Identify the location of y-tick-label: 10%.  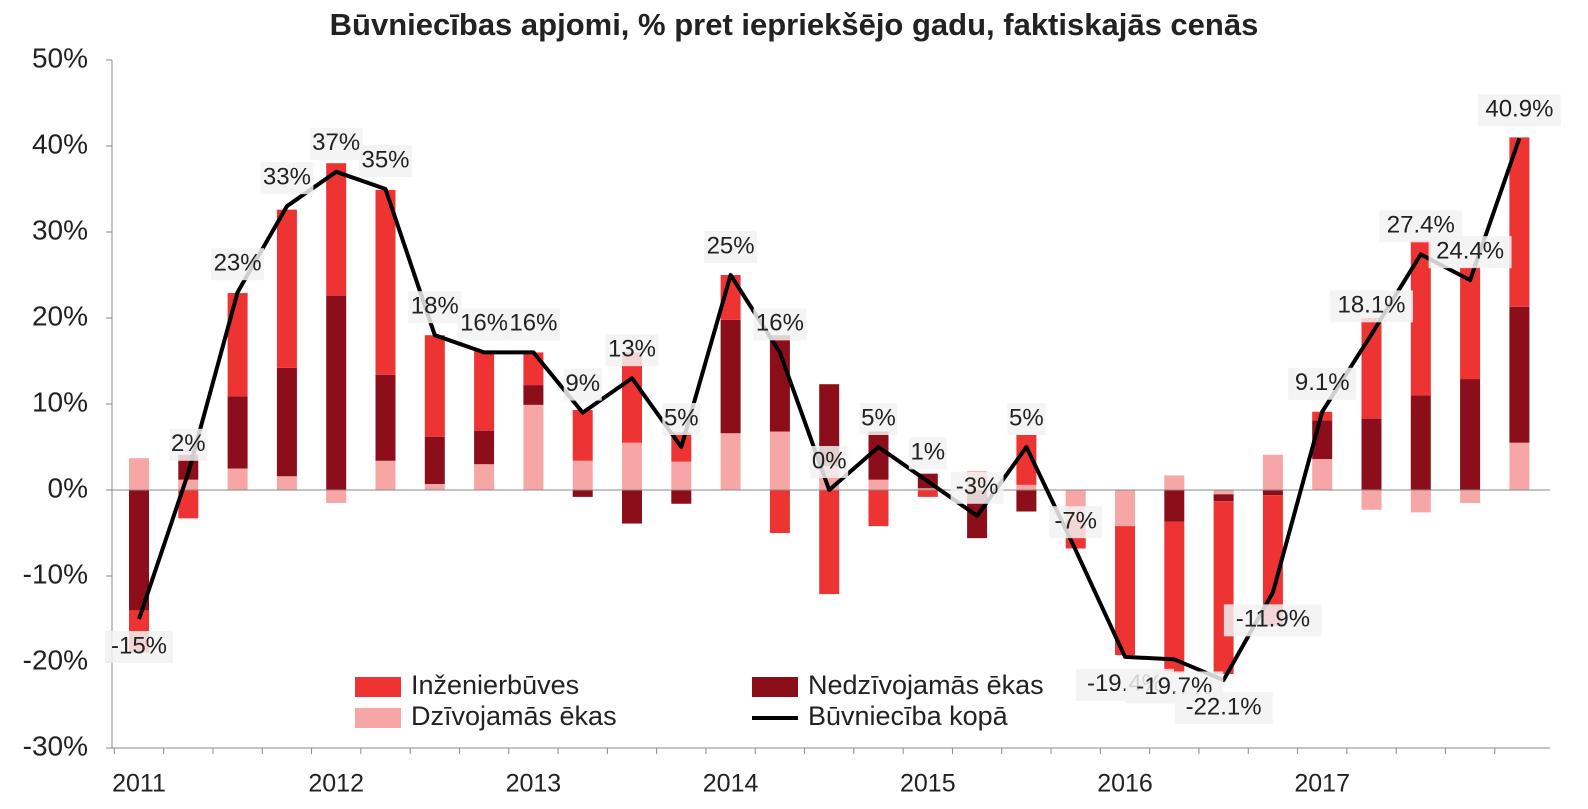
(60, 401).